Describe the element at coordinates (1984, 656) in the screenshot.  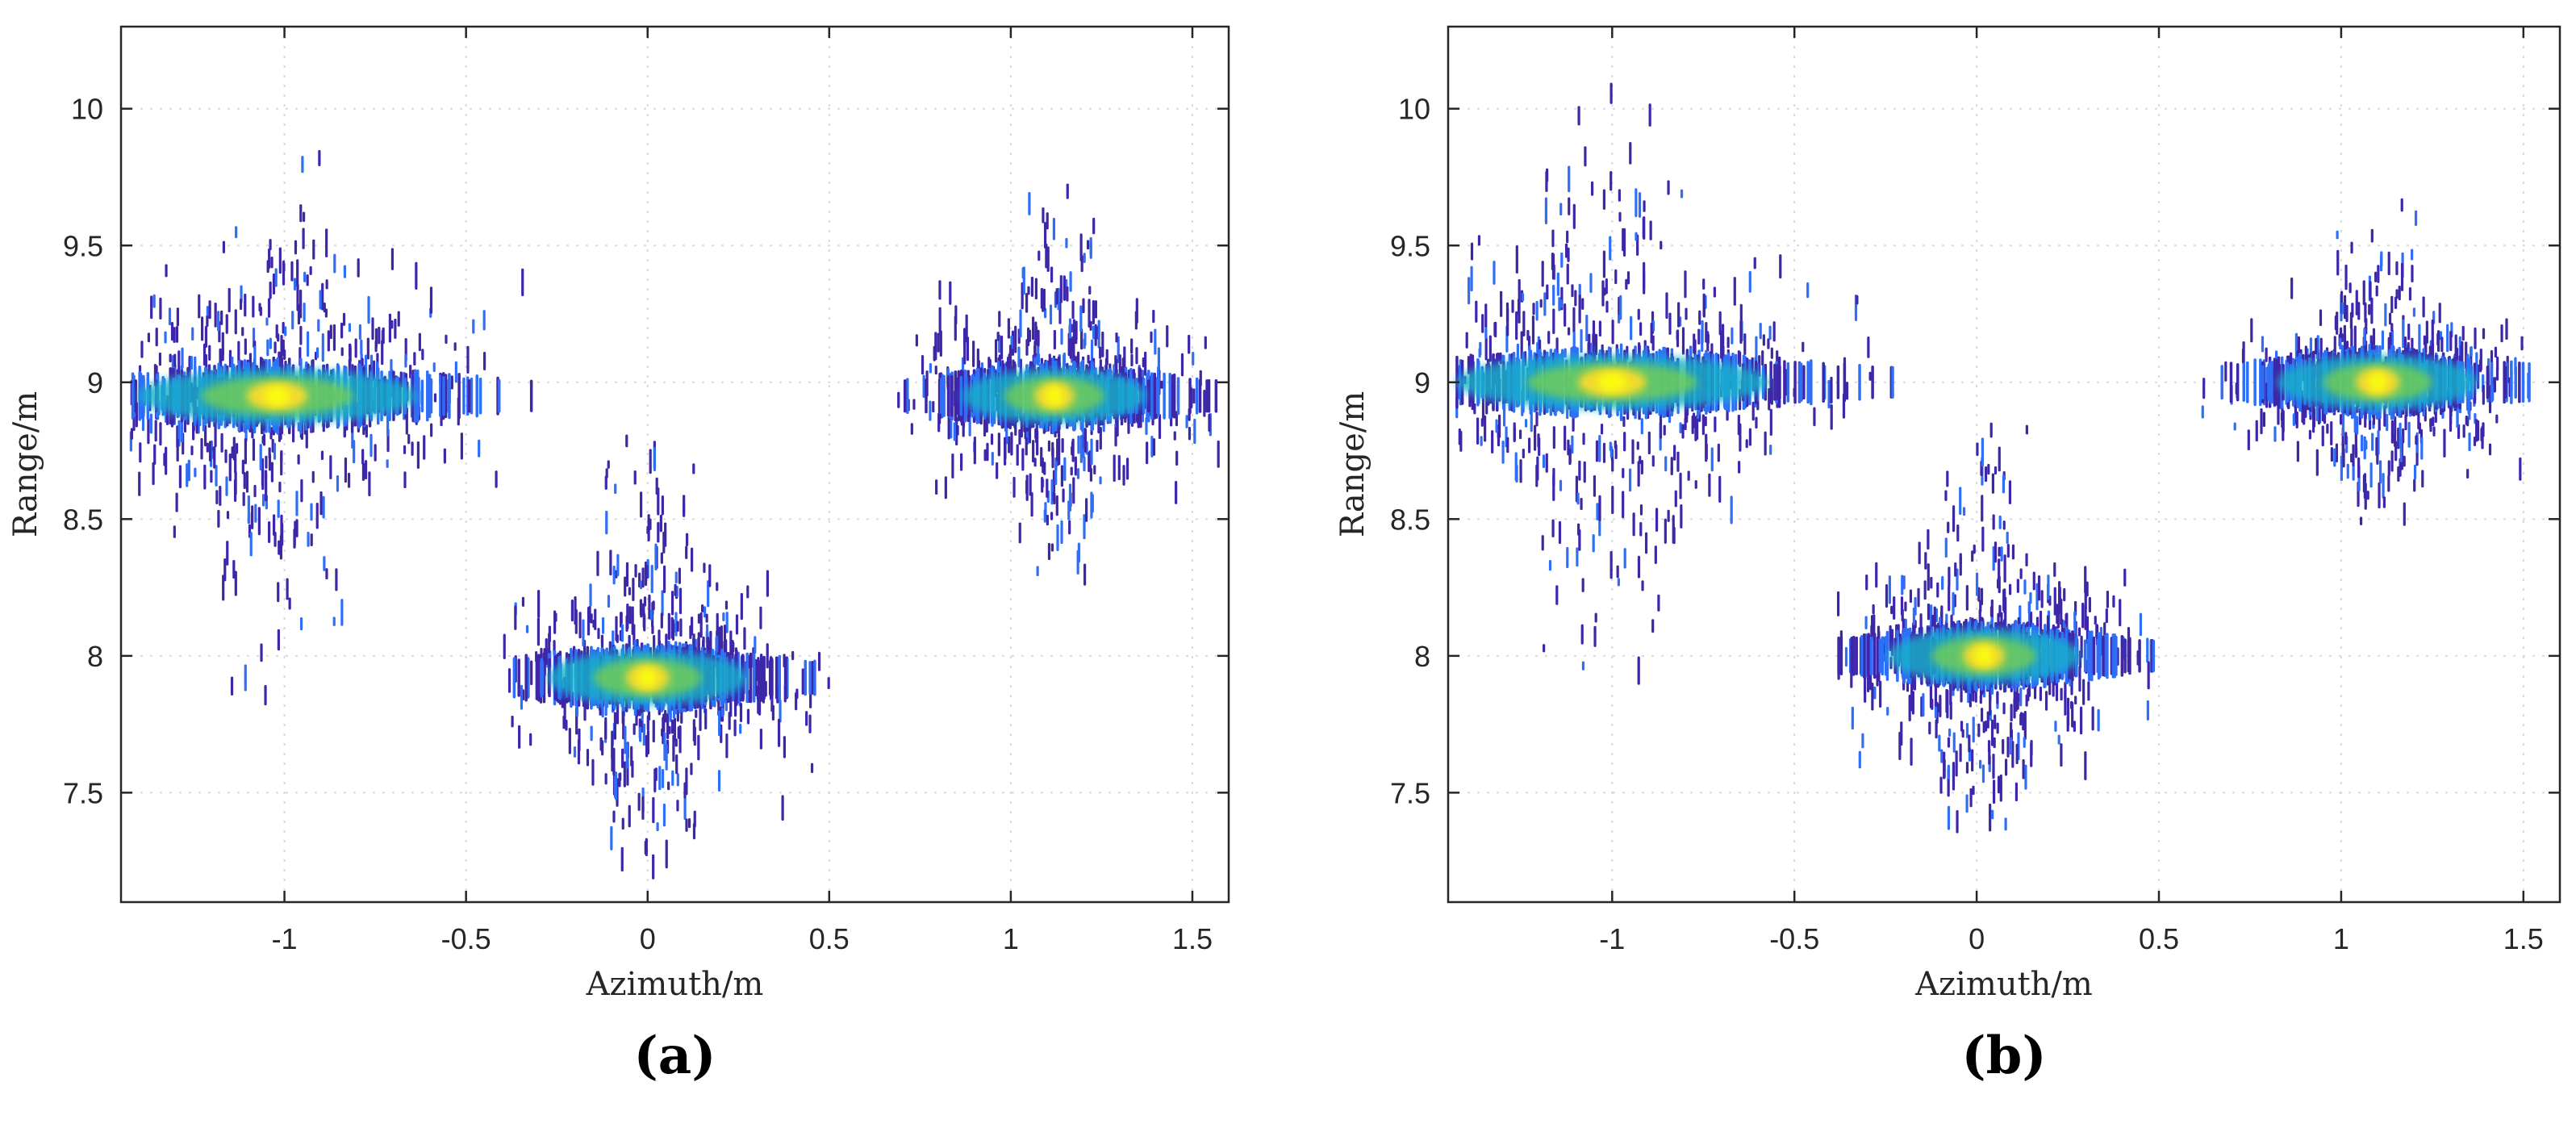
I see `response-peak` at that location.